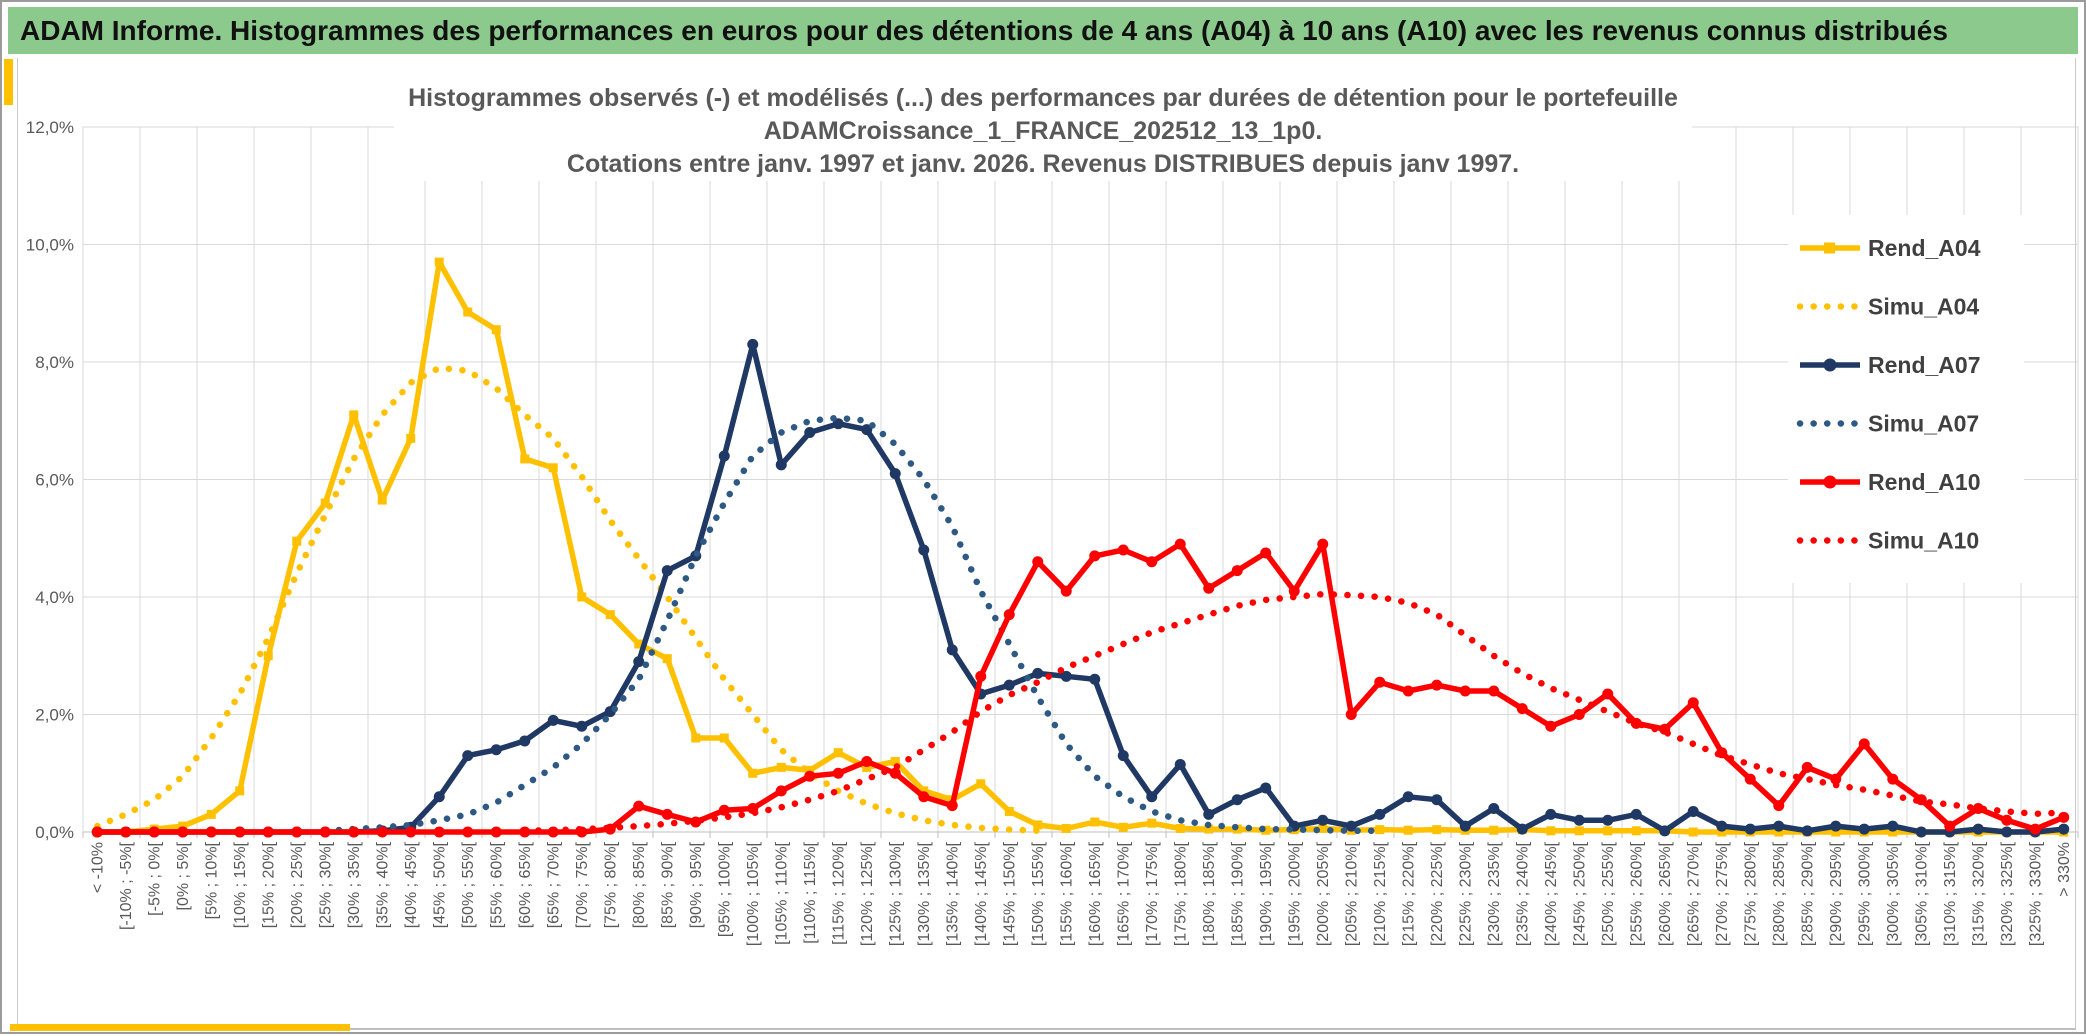  What do you see at coordinates (439, 884) in the screenshot?
I see `x-axis-label: [45% ; 50%[` at bounding box center [439, 884].